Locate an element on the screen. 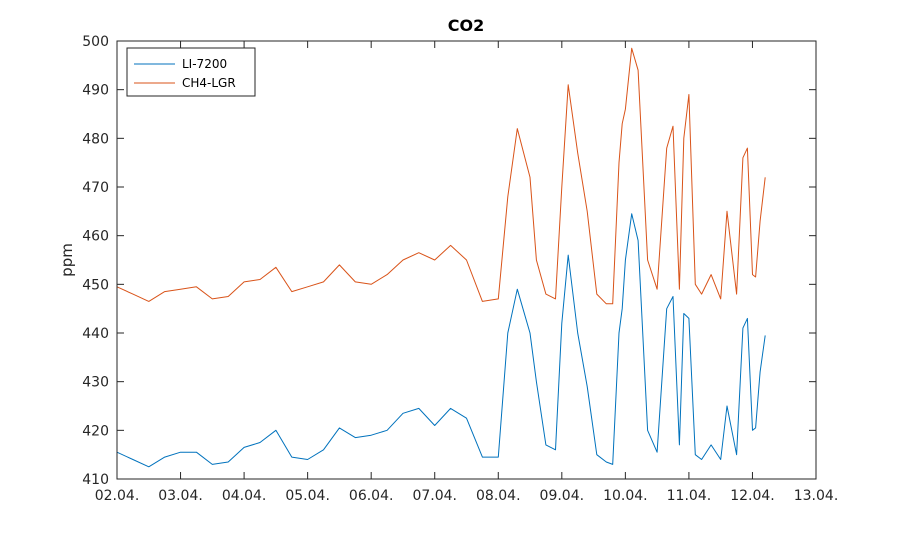 Image resolution: width=900 pixels, height=540 pixels. y-tick-label: 420 is located at coordinates (95, 431).